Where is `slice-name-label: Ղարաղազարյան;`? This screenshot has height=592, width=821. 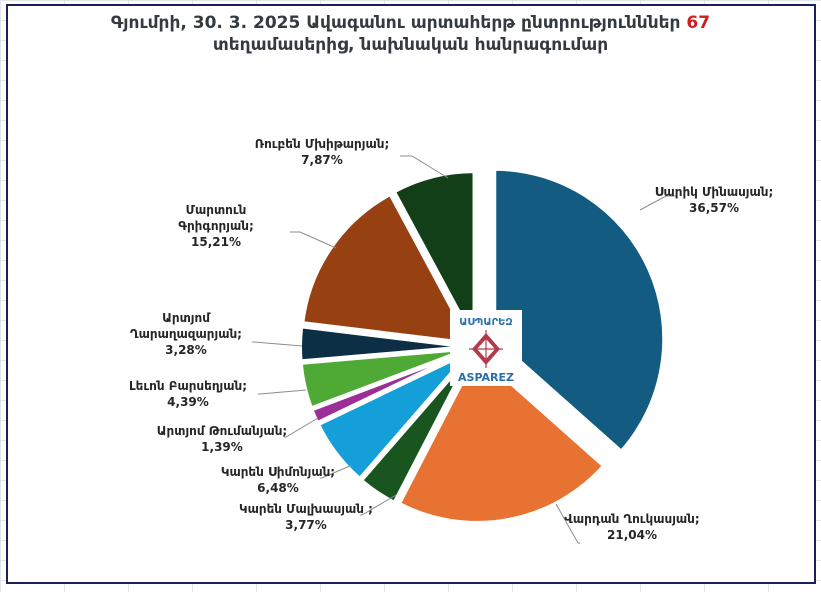 slice-name-label: Ղարաղազարյան; is located at coordinates (186, 334).